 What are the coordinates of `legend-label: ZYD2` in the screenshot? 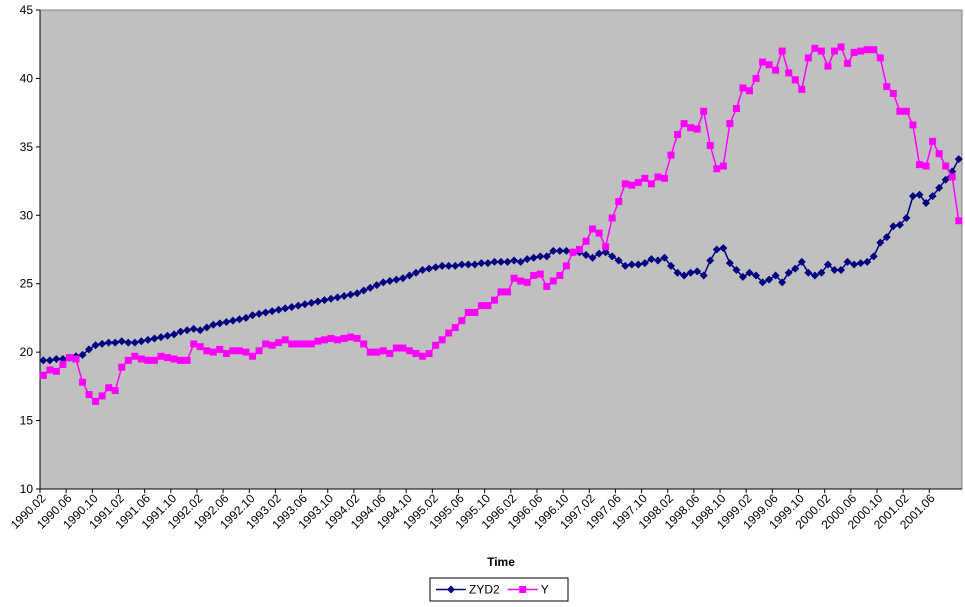 It's located at (484, 590).